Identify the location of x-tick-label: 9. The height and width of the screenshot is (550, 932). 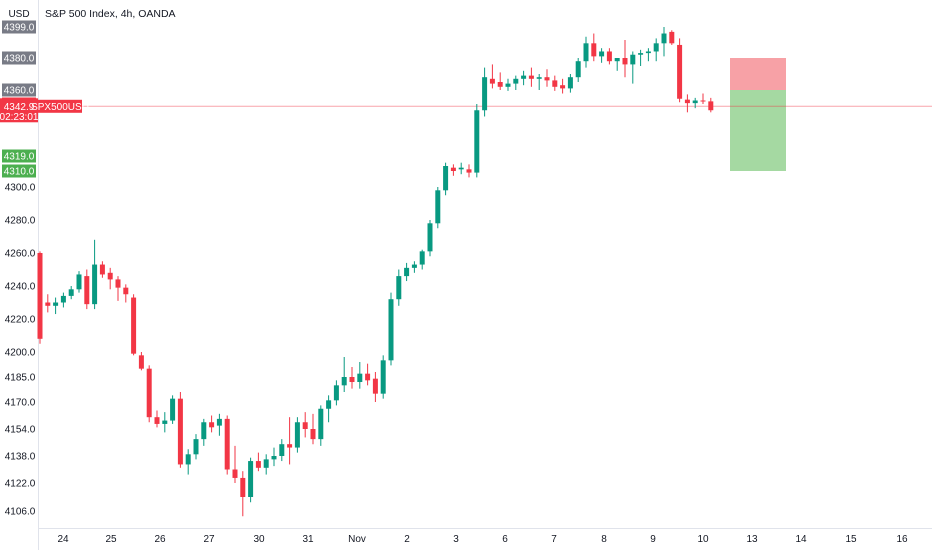
(653, 539).